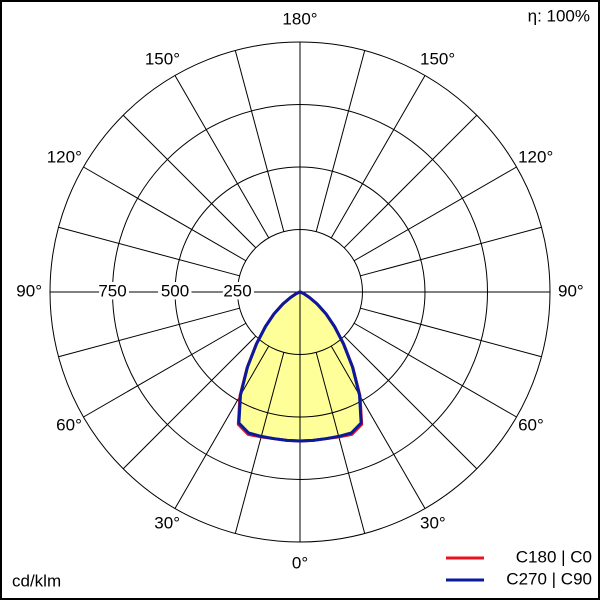 This screenshot has height=605, width=600. What do you see at coordinates (175, 290) in the screenshot?
I see `r-tick-label: 500` at bounding box center [175, 290].